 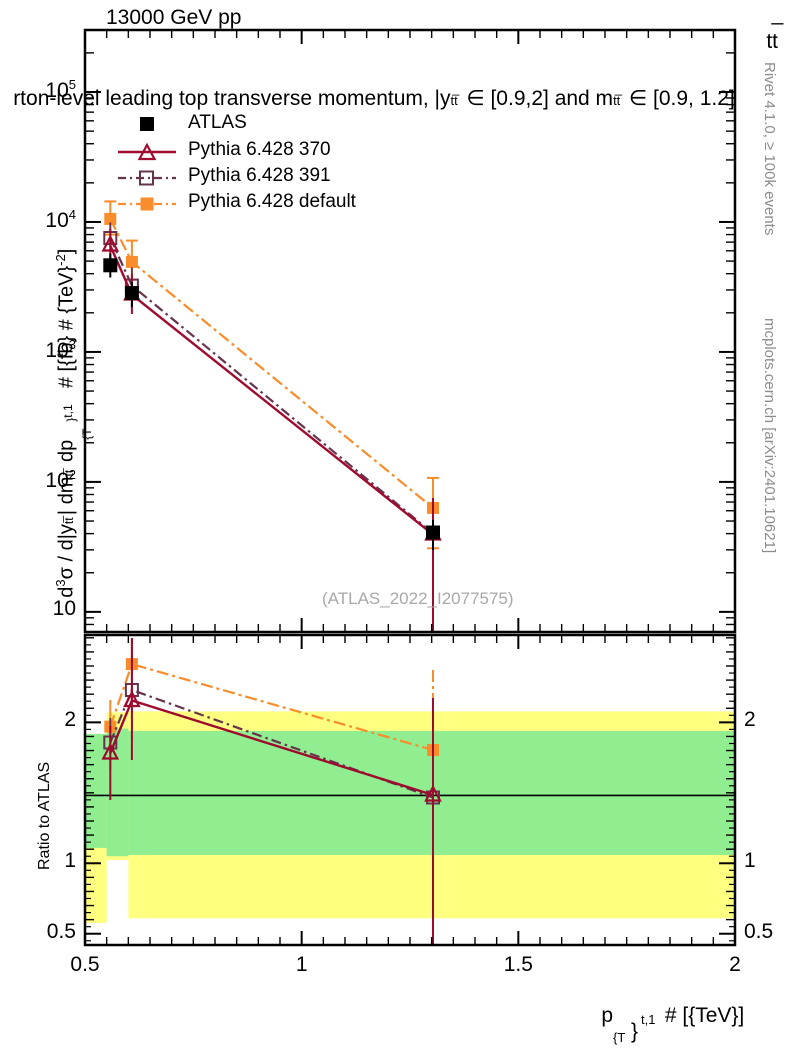 I want to click on legend-label-pythia-default: Pythia 6.428 default, so click(x=272, y=201).